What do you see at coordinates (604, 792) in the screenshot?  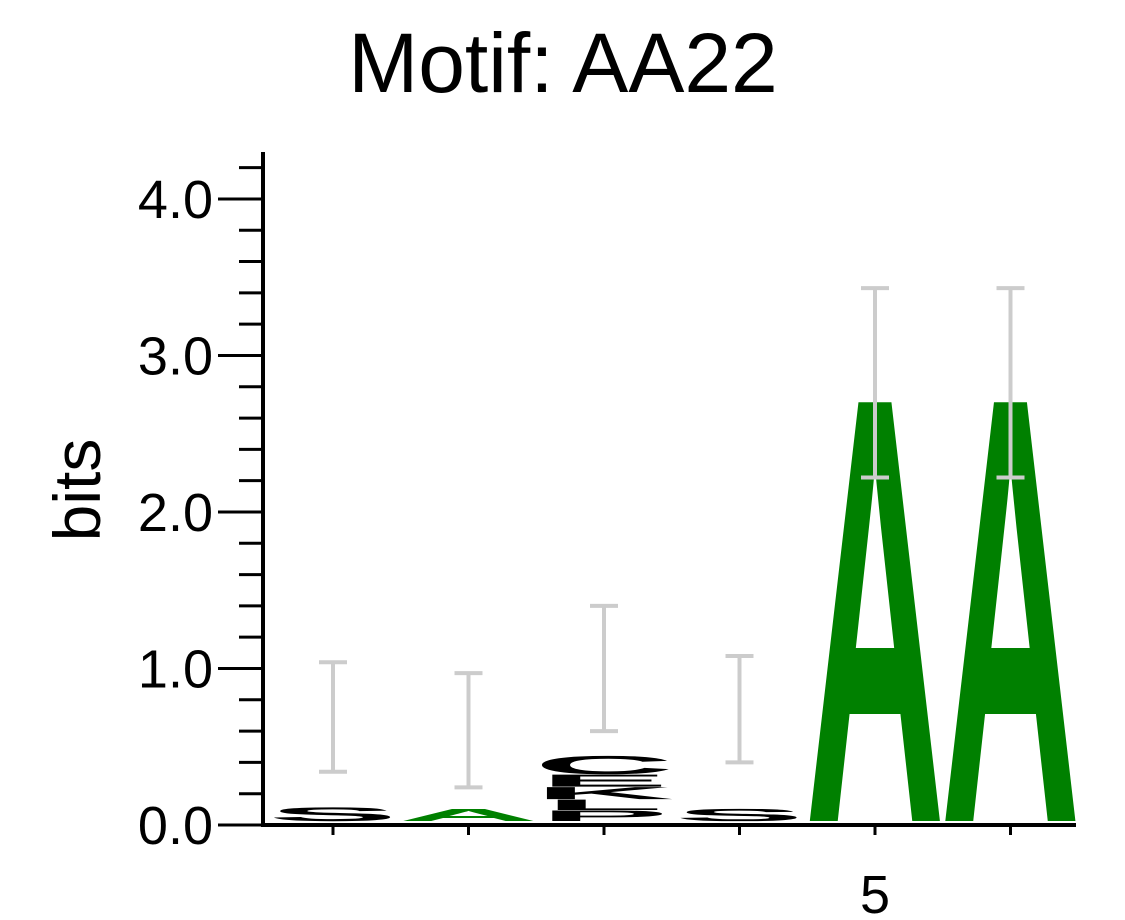 I see `logo-letter-k: K` at bounding box center [604, 792].